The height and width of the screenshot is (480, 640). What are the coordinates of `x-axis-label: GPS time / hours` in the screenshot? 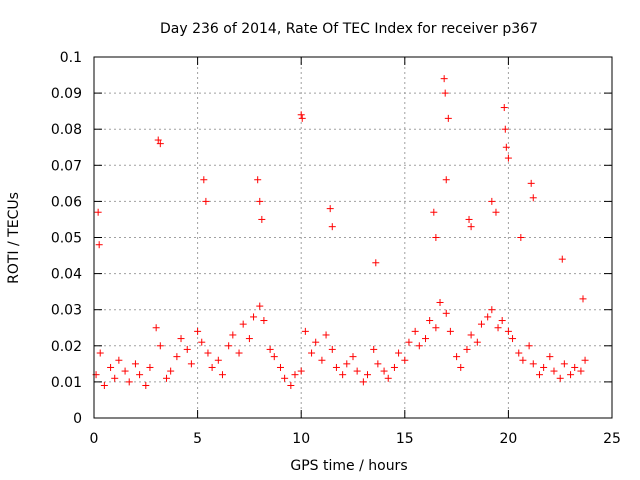 It's located at (348, 466).